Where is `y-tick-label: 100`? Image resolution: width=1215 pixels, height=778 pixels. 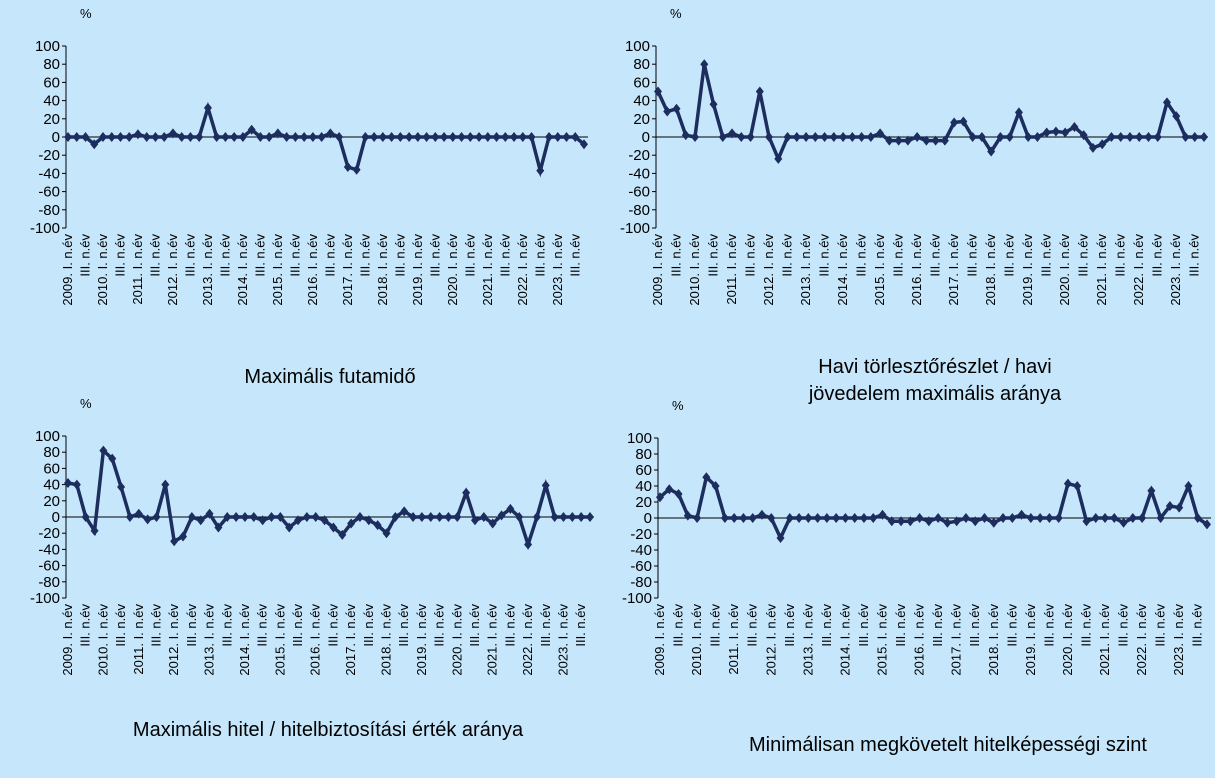
y-tick-label: 100 is located at coordinates (47, 436).